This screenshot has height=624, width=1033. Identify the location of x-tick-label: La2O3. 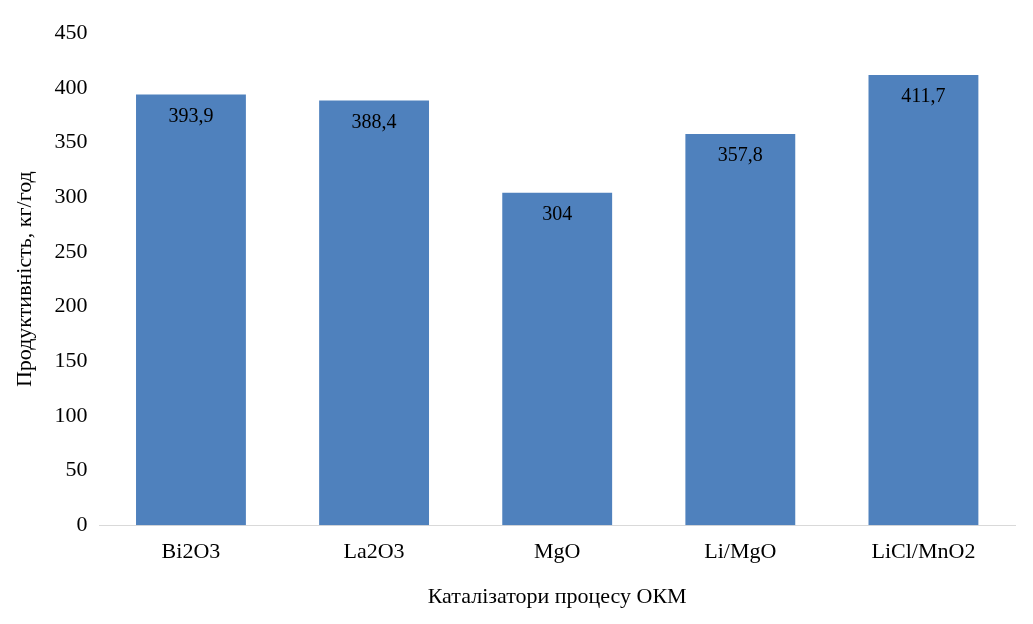
(374, 551).